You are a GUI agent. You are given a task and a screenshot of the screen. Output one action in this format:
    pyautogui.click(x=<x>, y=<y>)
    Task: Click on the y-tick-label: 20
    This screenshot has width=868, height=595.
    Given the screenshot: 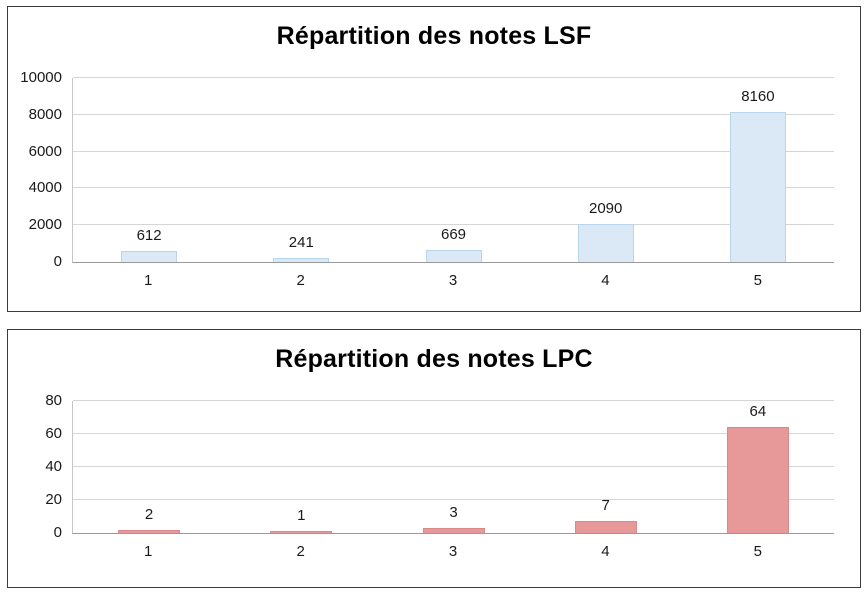 What is the action you would take?
    pyautogui.click(x=53, y=499)
    